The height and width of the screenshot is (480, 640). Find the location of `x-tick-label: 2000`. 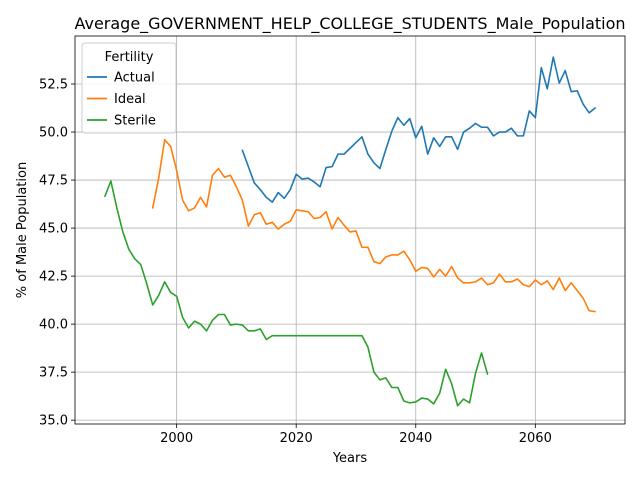

x-tick-label: 2000 is located at coordinates (176, 438).